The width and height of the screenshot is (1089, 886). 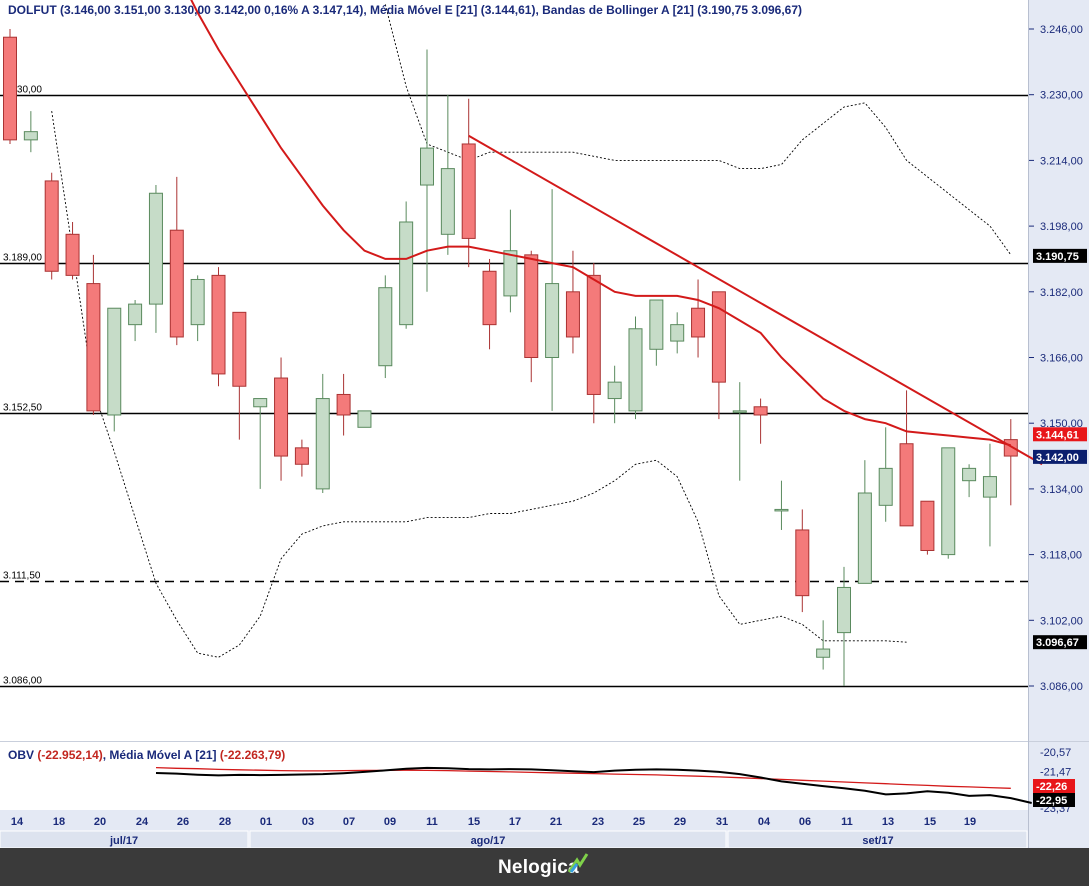 What do you see at coordinates (424, 10) in the screenshot?
I see `ema-label: Média Móvel E [21]` at bounding box center [424, 10].